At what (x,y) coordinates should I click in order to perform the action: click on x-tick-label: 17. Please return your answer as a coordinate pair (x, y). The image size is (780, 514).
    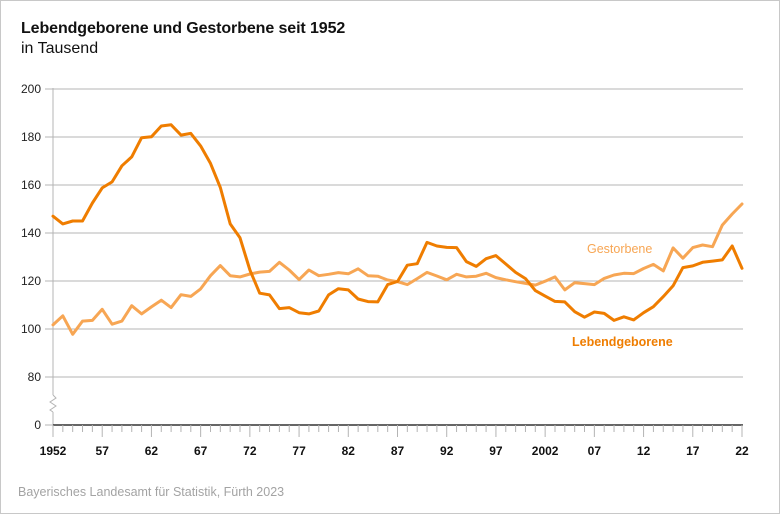
    Looking at the image, I should click on (693, 451).